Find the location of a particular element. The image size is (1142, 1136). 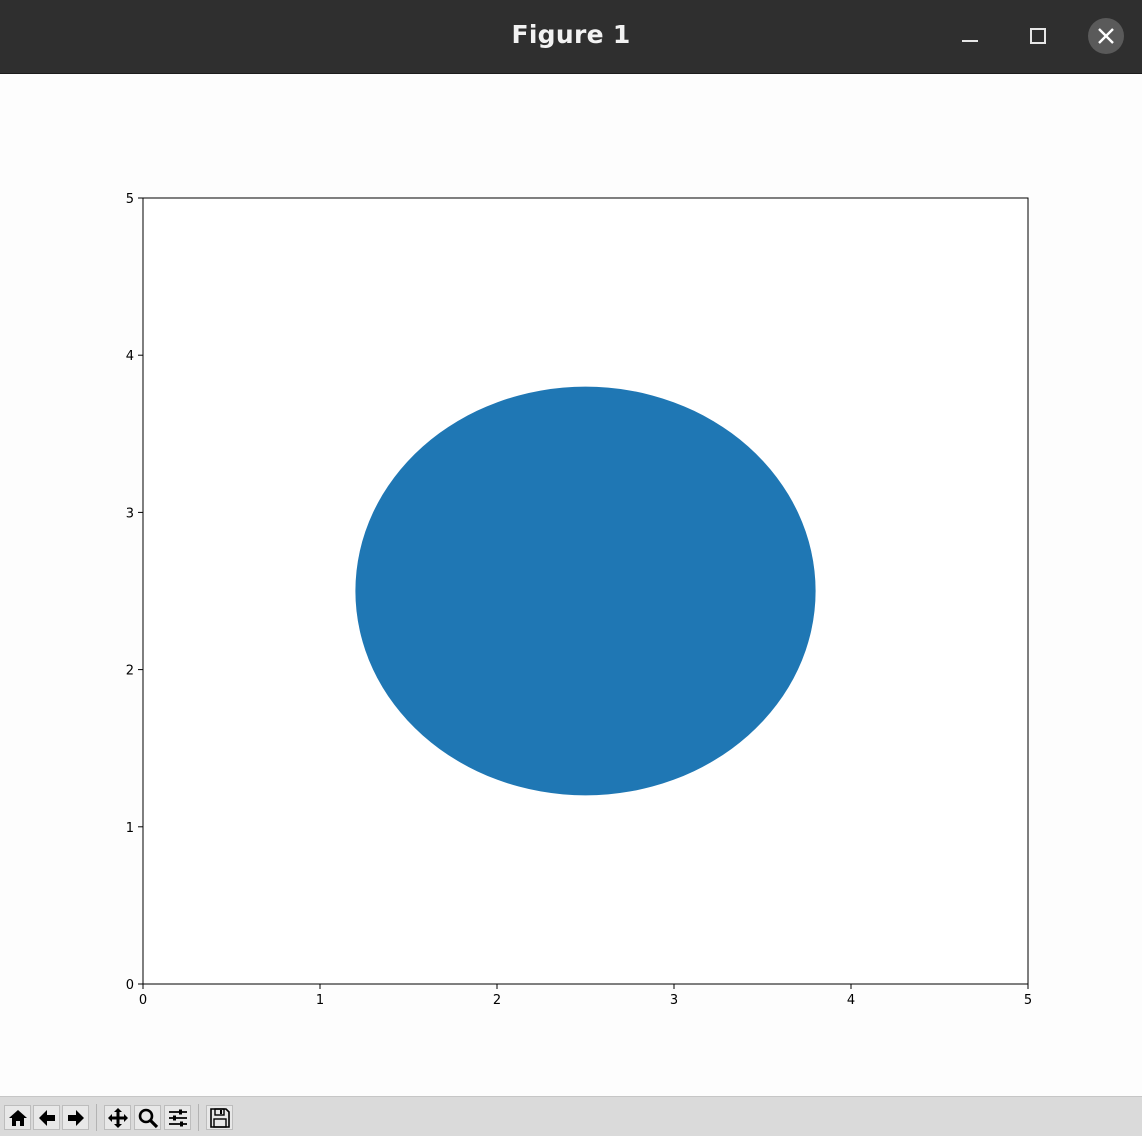

configure-subplots-button is located at coordinates (177, 1117).